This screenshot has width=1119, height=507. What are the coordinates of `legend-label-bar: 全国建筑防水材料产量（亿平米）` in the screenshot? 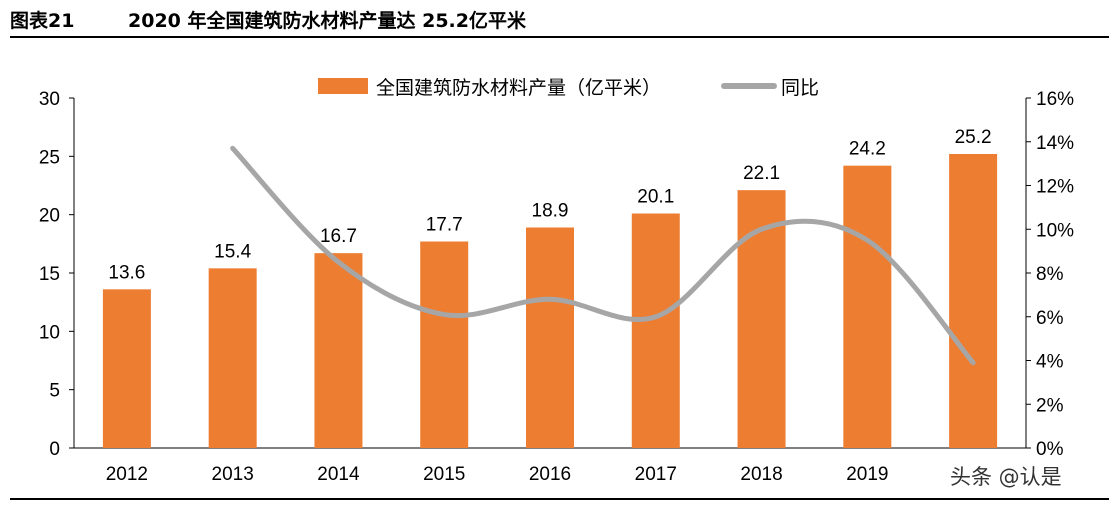 It's located at (518, 88).